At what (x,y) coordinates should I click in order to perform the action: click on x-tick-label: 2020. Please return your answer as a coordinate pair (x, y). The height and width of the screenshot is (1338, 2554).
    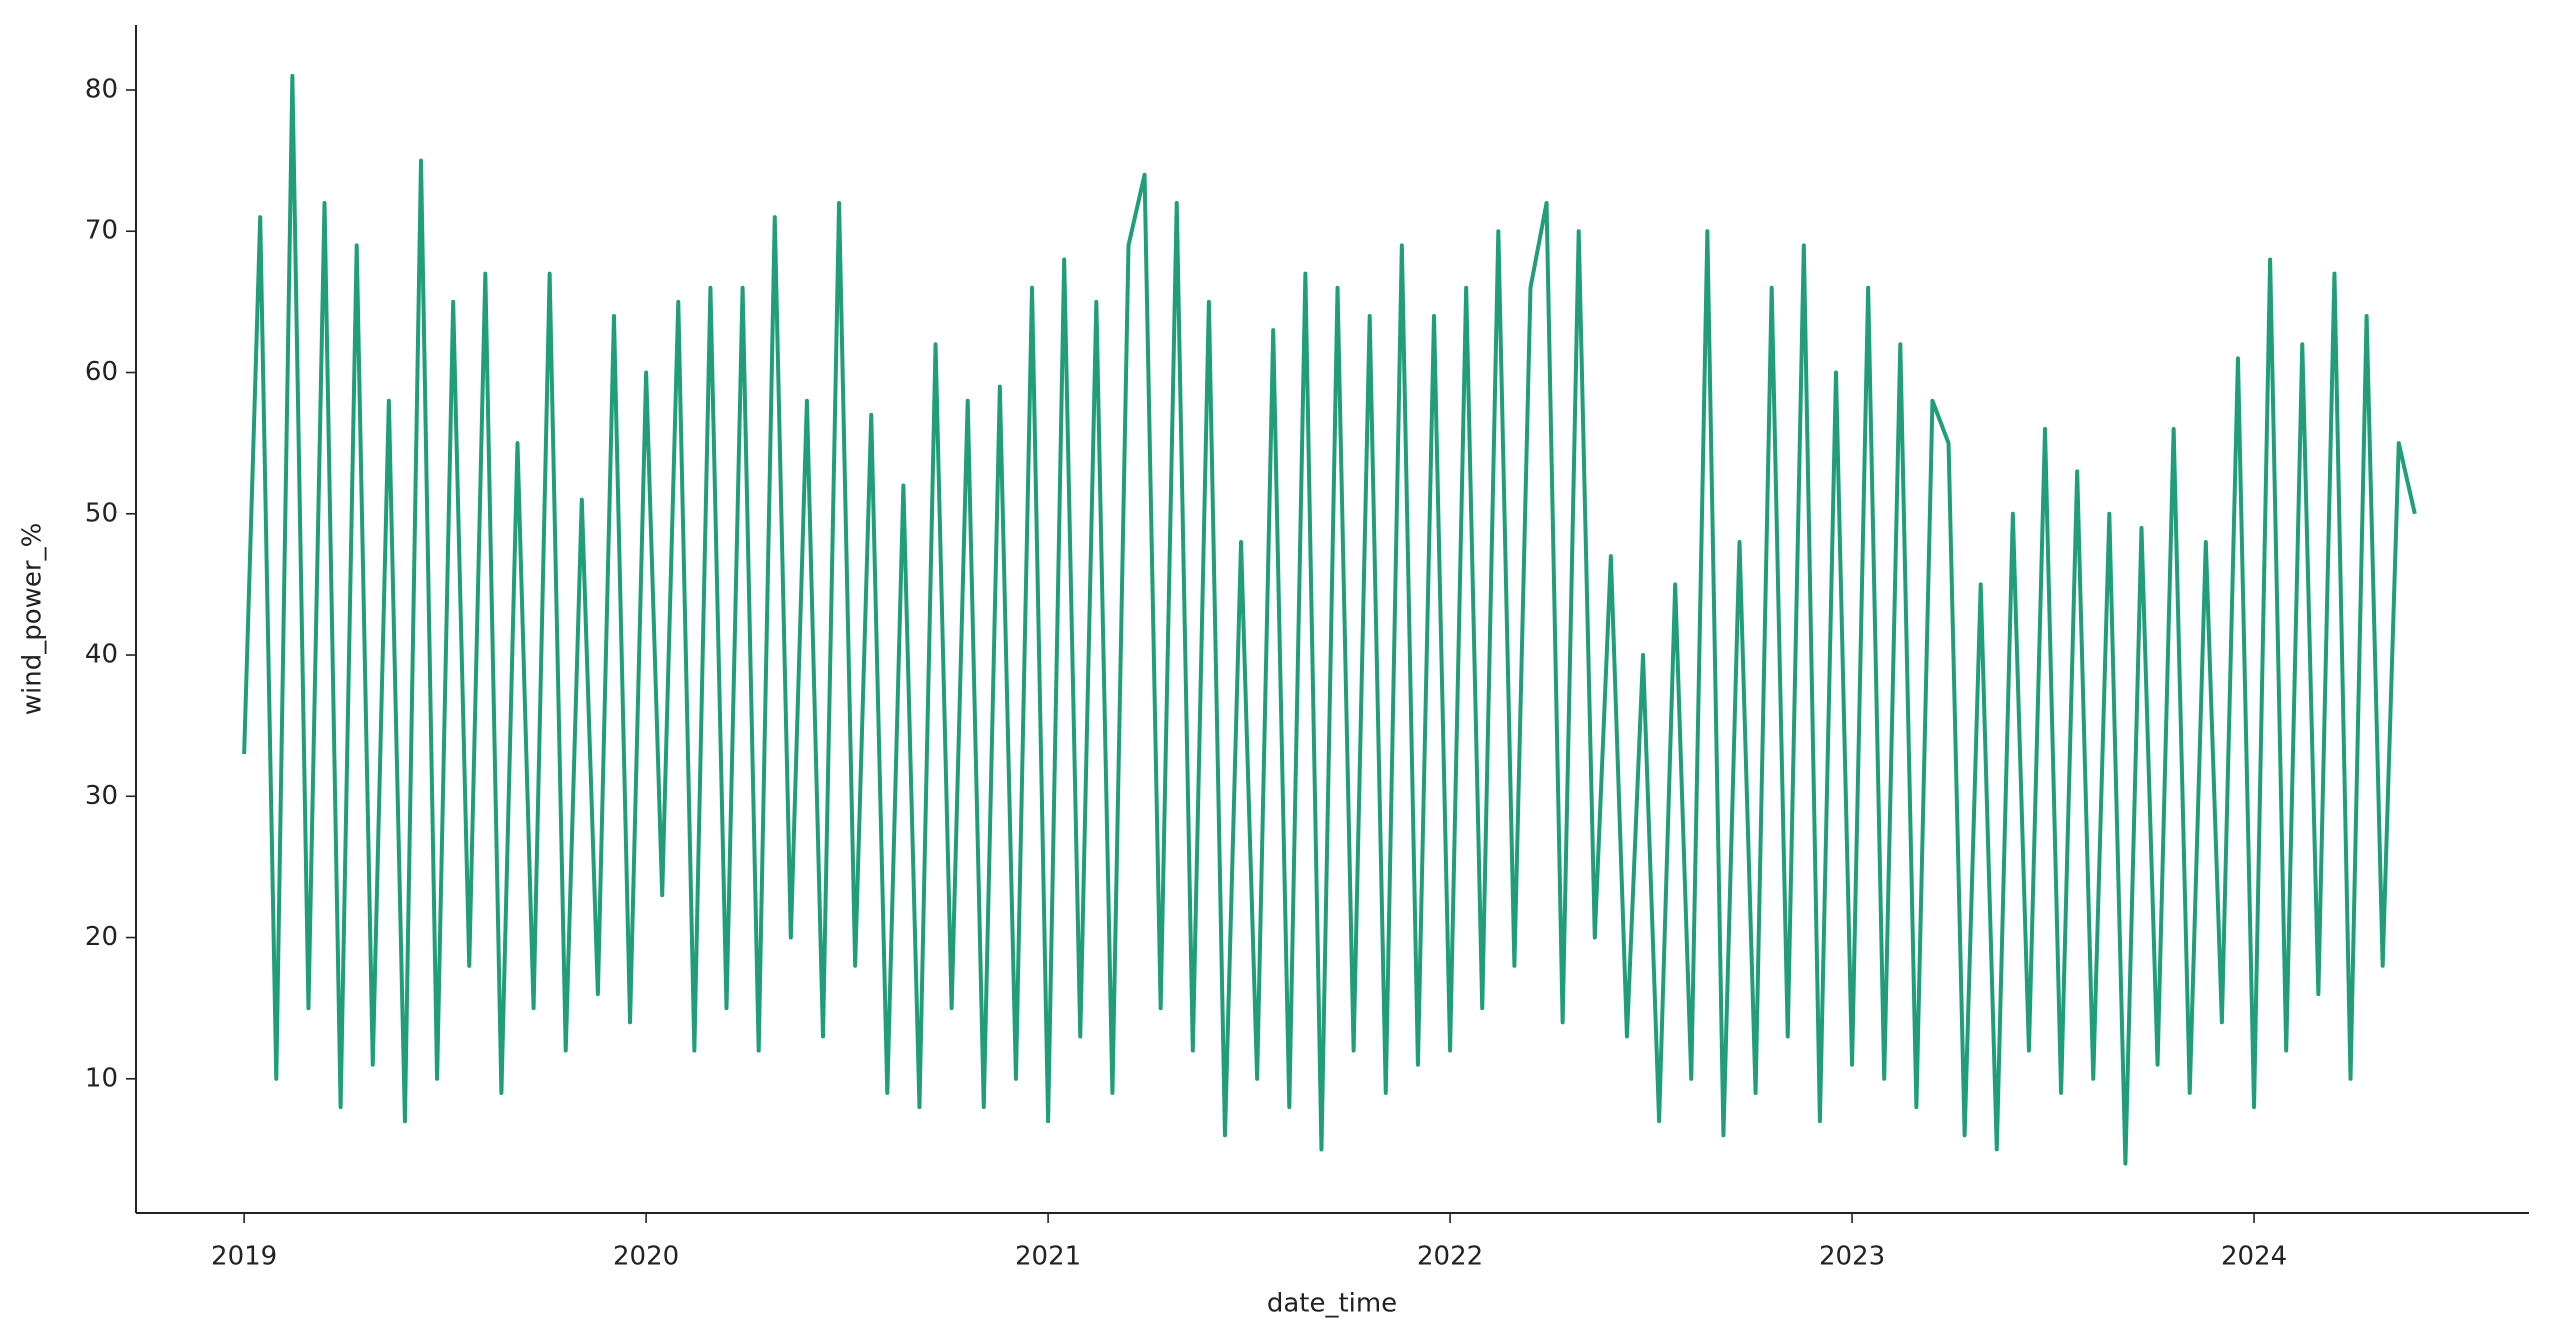
    Looking at the image, I should click on (646, 1257).